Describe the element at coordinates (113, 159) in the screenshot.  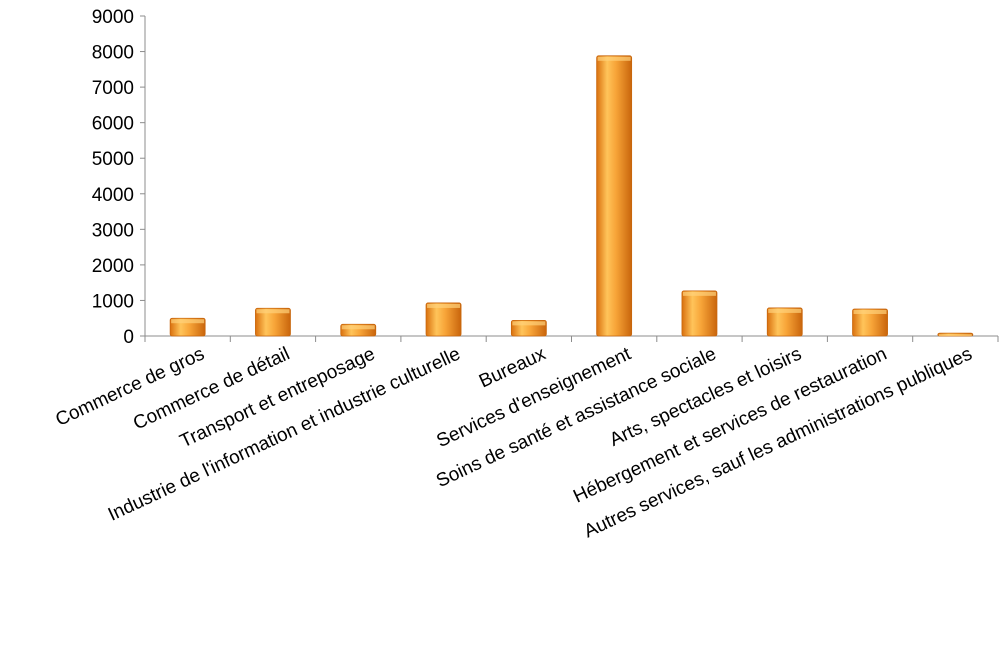
I see `y-tick-label: 5000` at that location.